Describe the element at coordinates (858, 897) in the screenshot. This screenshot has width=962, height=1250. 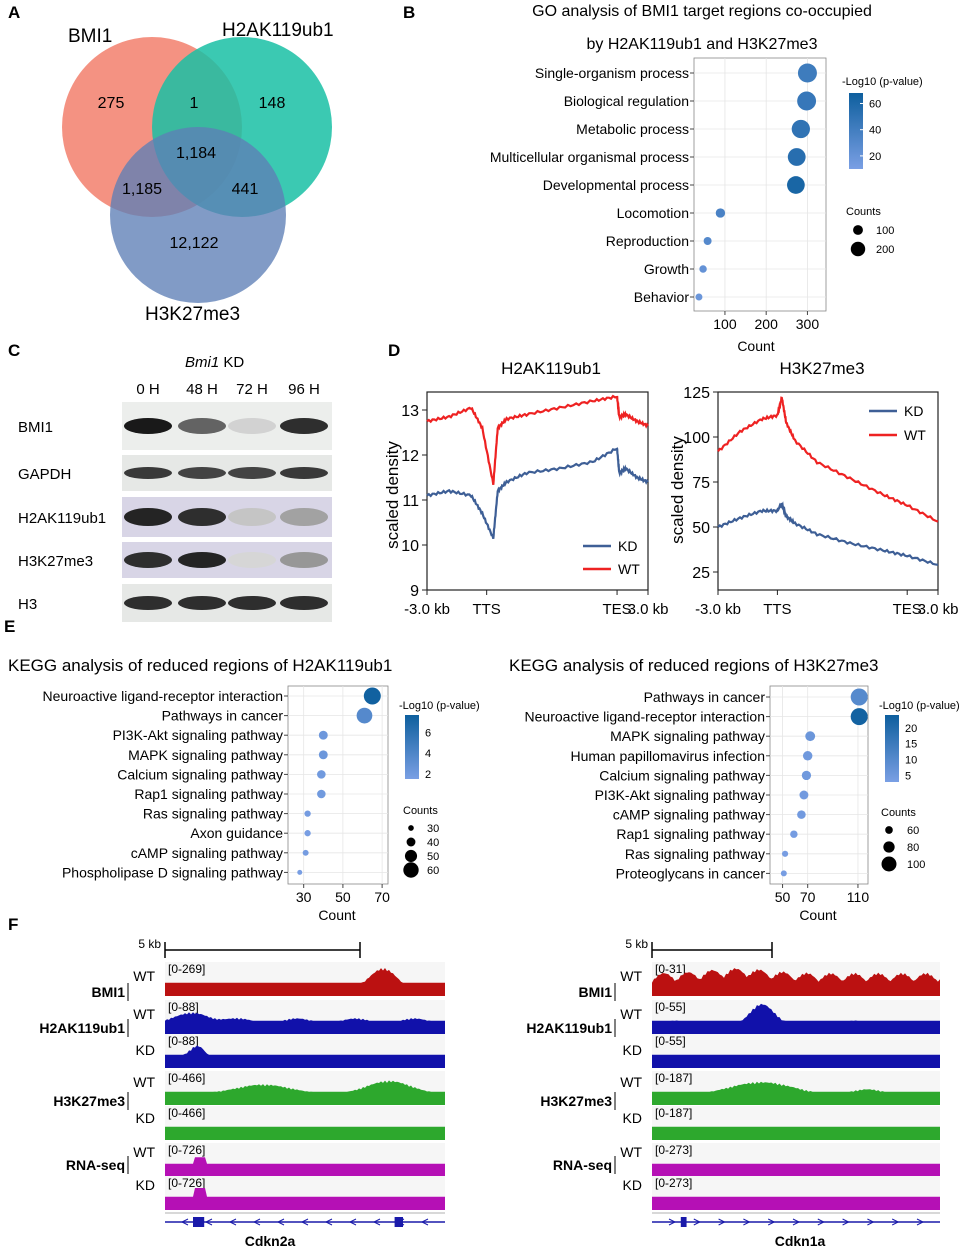
I see `x-tick-label: 110` at that location.